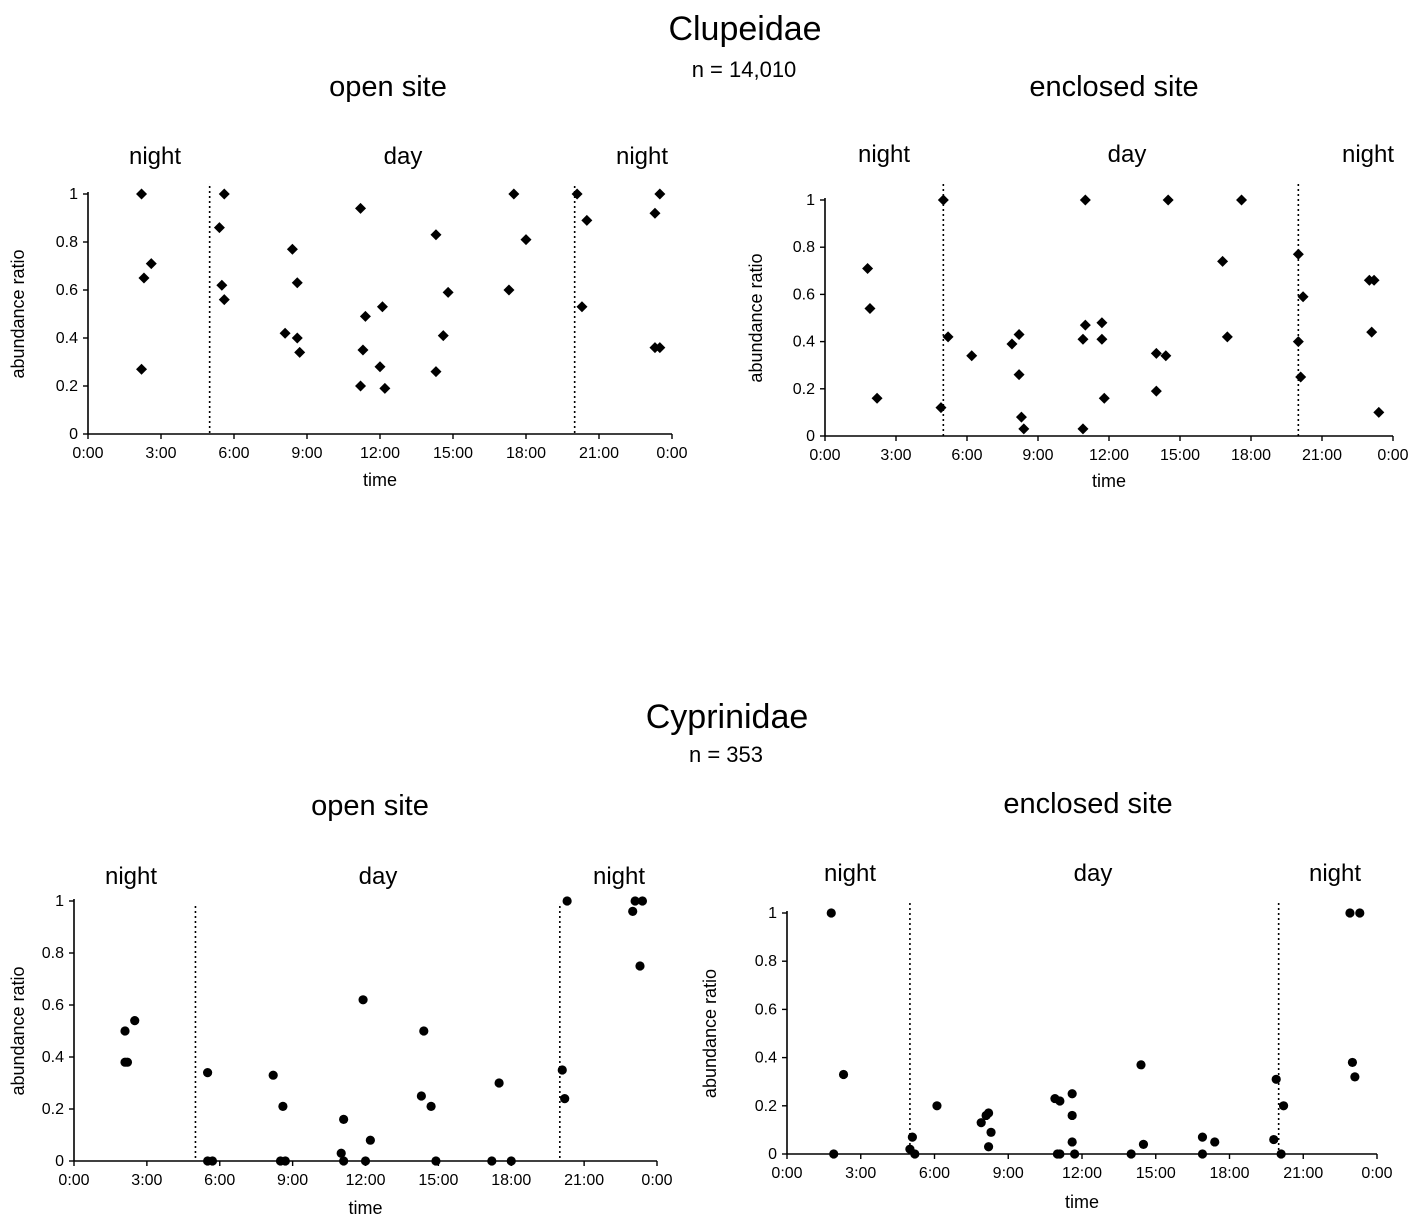 Image resolution: width=1415 pixels, height=1221 pixels. What do you see at coordinates (727, 717) in the screenshot?
I see `figure-title-cyprinidae: Cyprinidae` at bounding box center [727, 717].